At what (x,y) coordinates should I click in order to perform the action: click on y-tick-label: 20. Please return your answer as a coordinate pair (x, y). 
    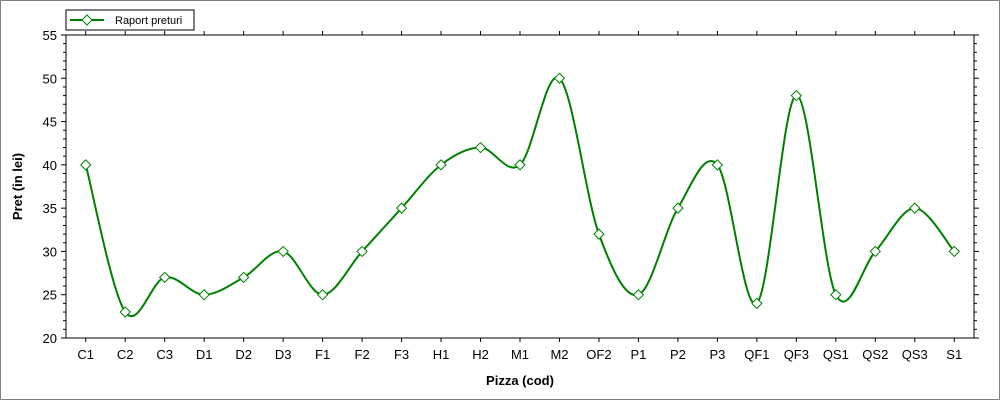
    Looking at the image, I should click on (50, 338).